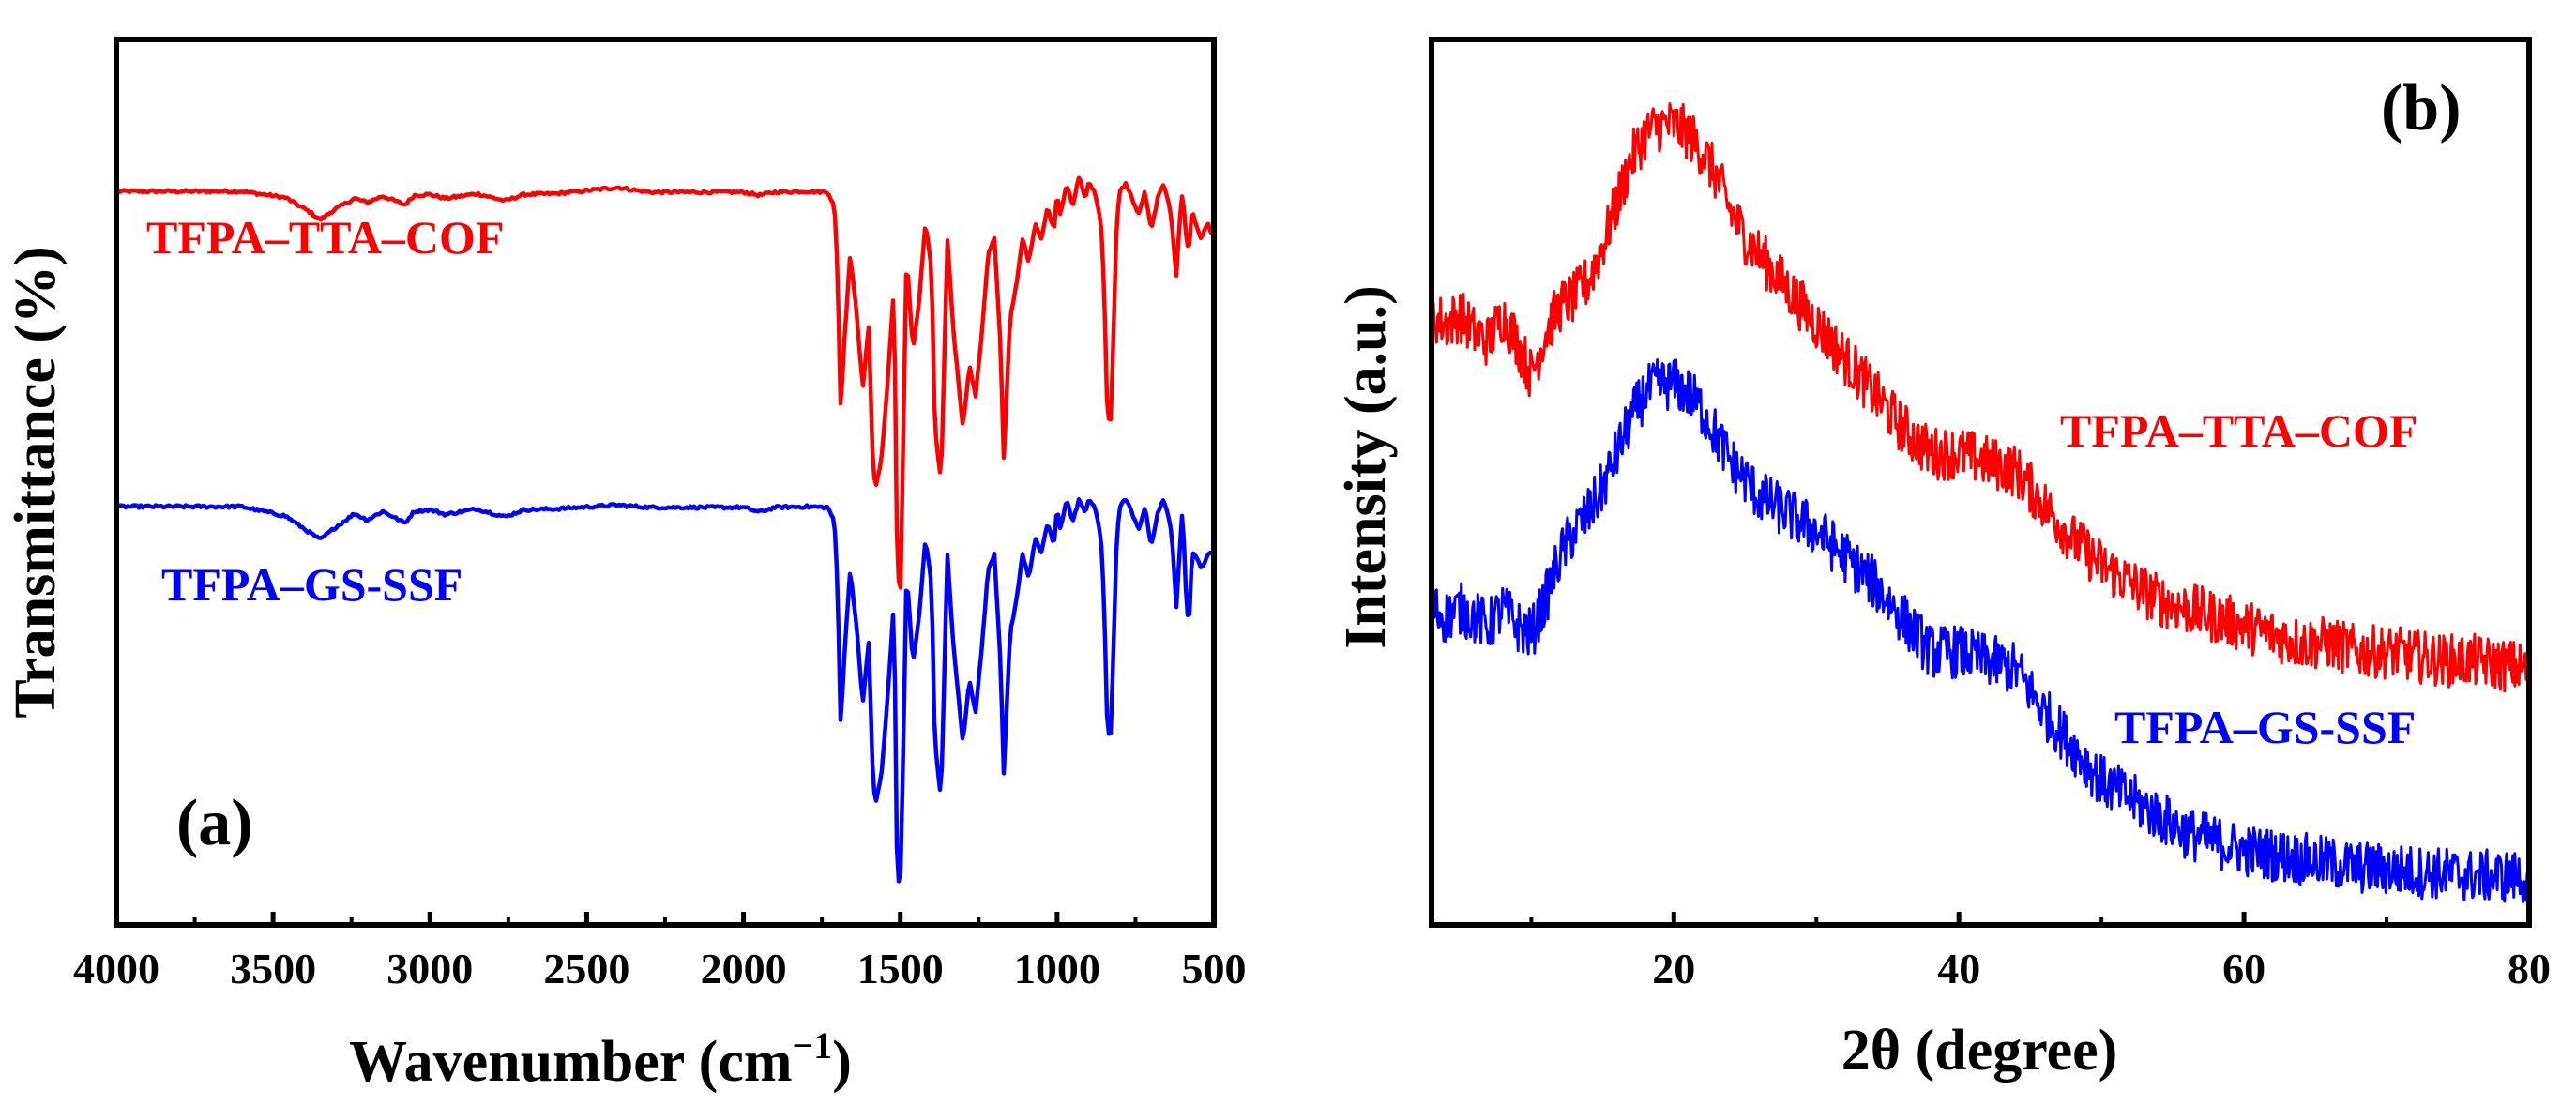 The height and width of the screenshot is (1106, 2576). Describe the element at coordinates (325, 237) in the screenshot. I see `panel-a-series-label-cof: TFPA–TTA–COF` at that location.